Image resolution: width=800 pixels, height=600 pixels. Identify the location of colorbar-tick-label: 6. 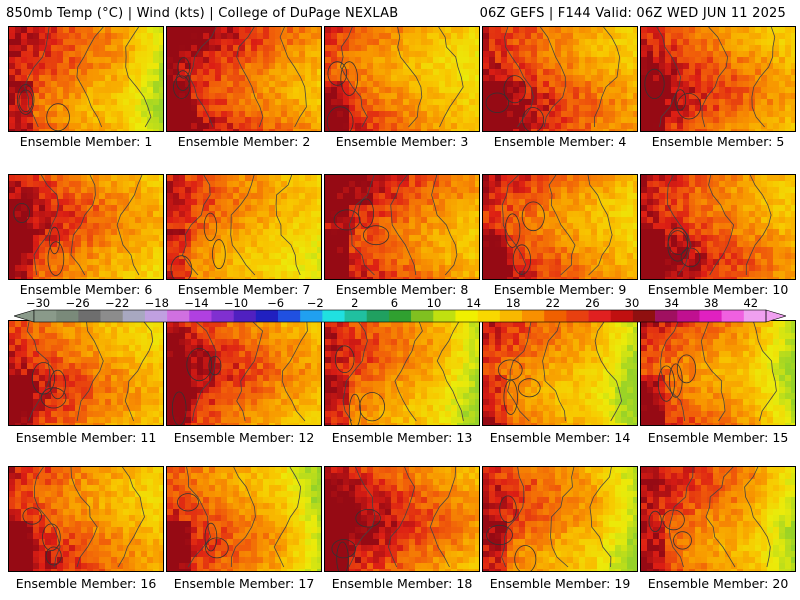
(394, 303).